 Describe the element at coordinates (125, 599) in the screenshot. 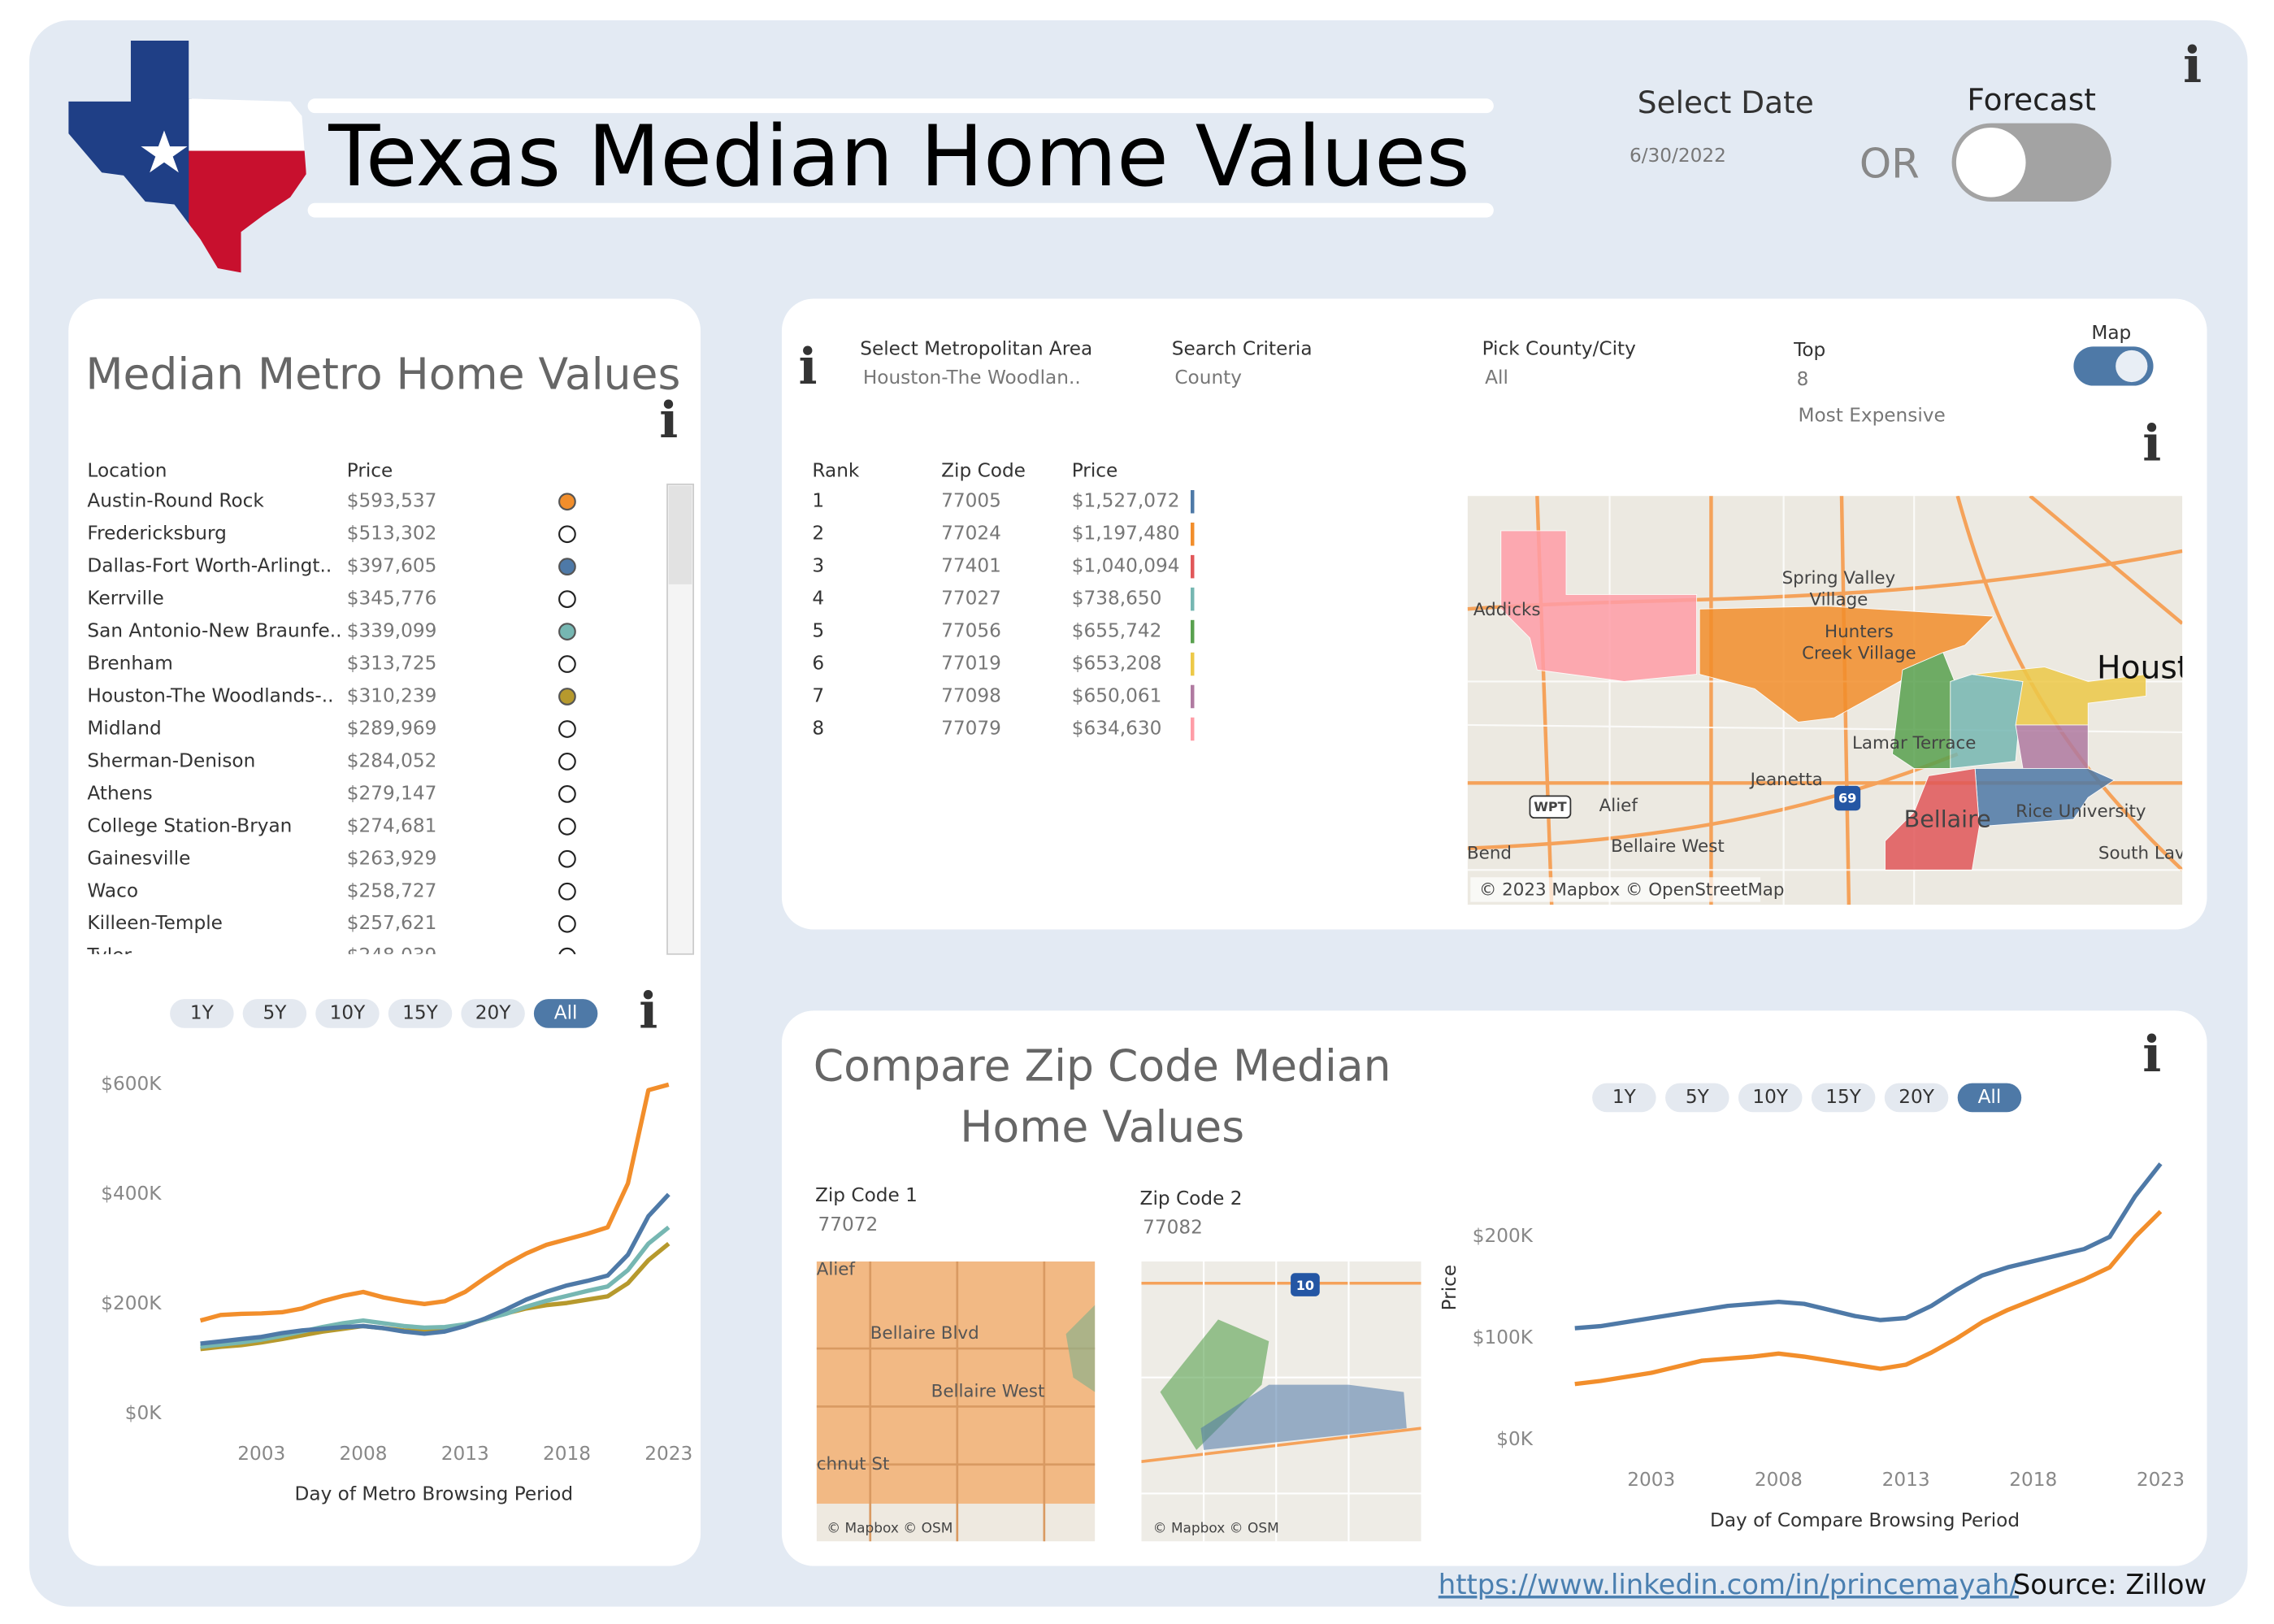

I see `location: Kerrville` at that location.